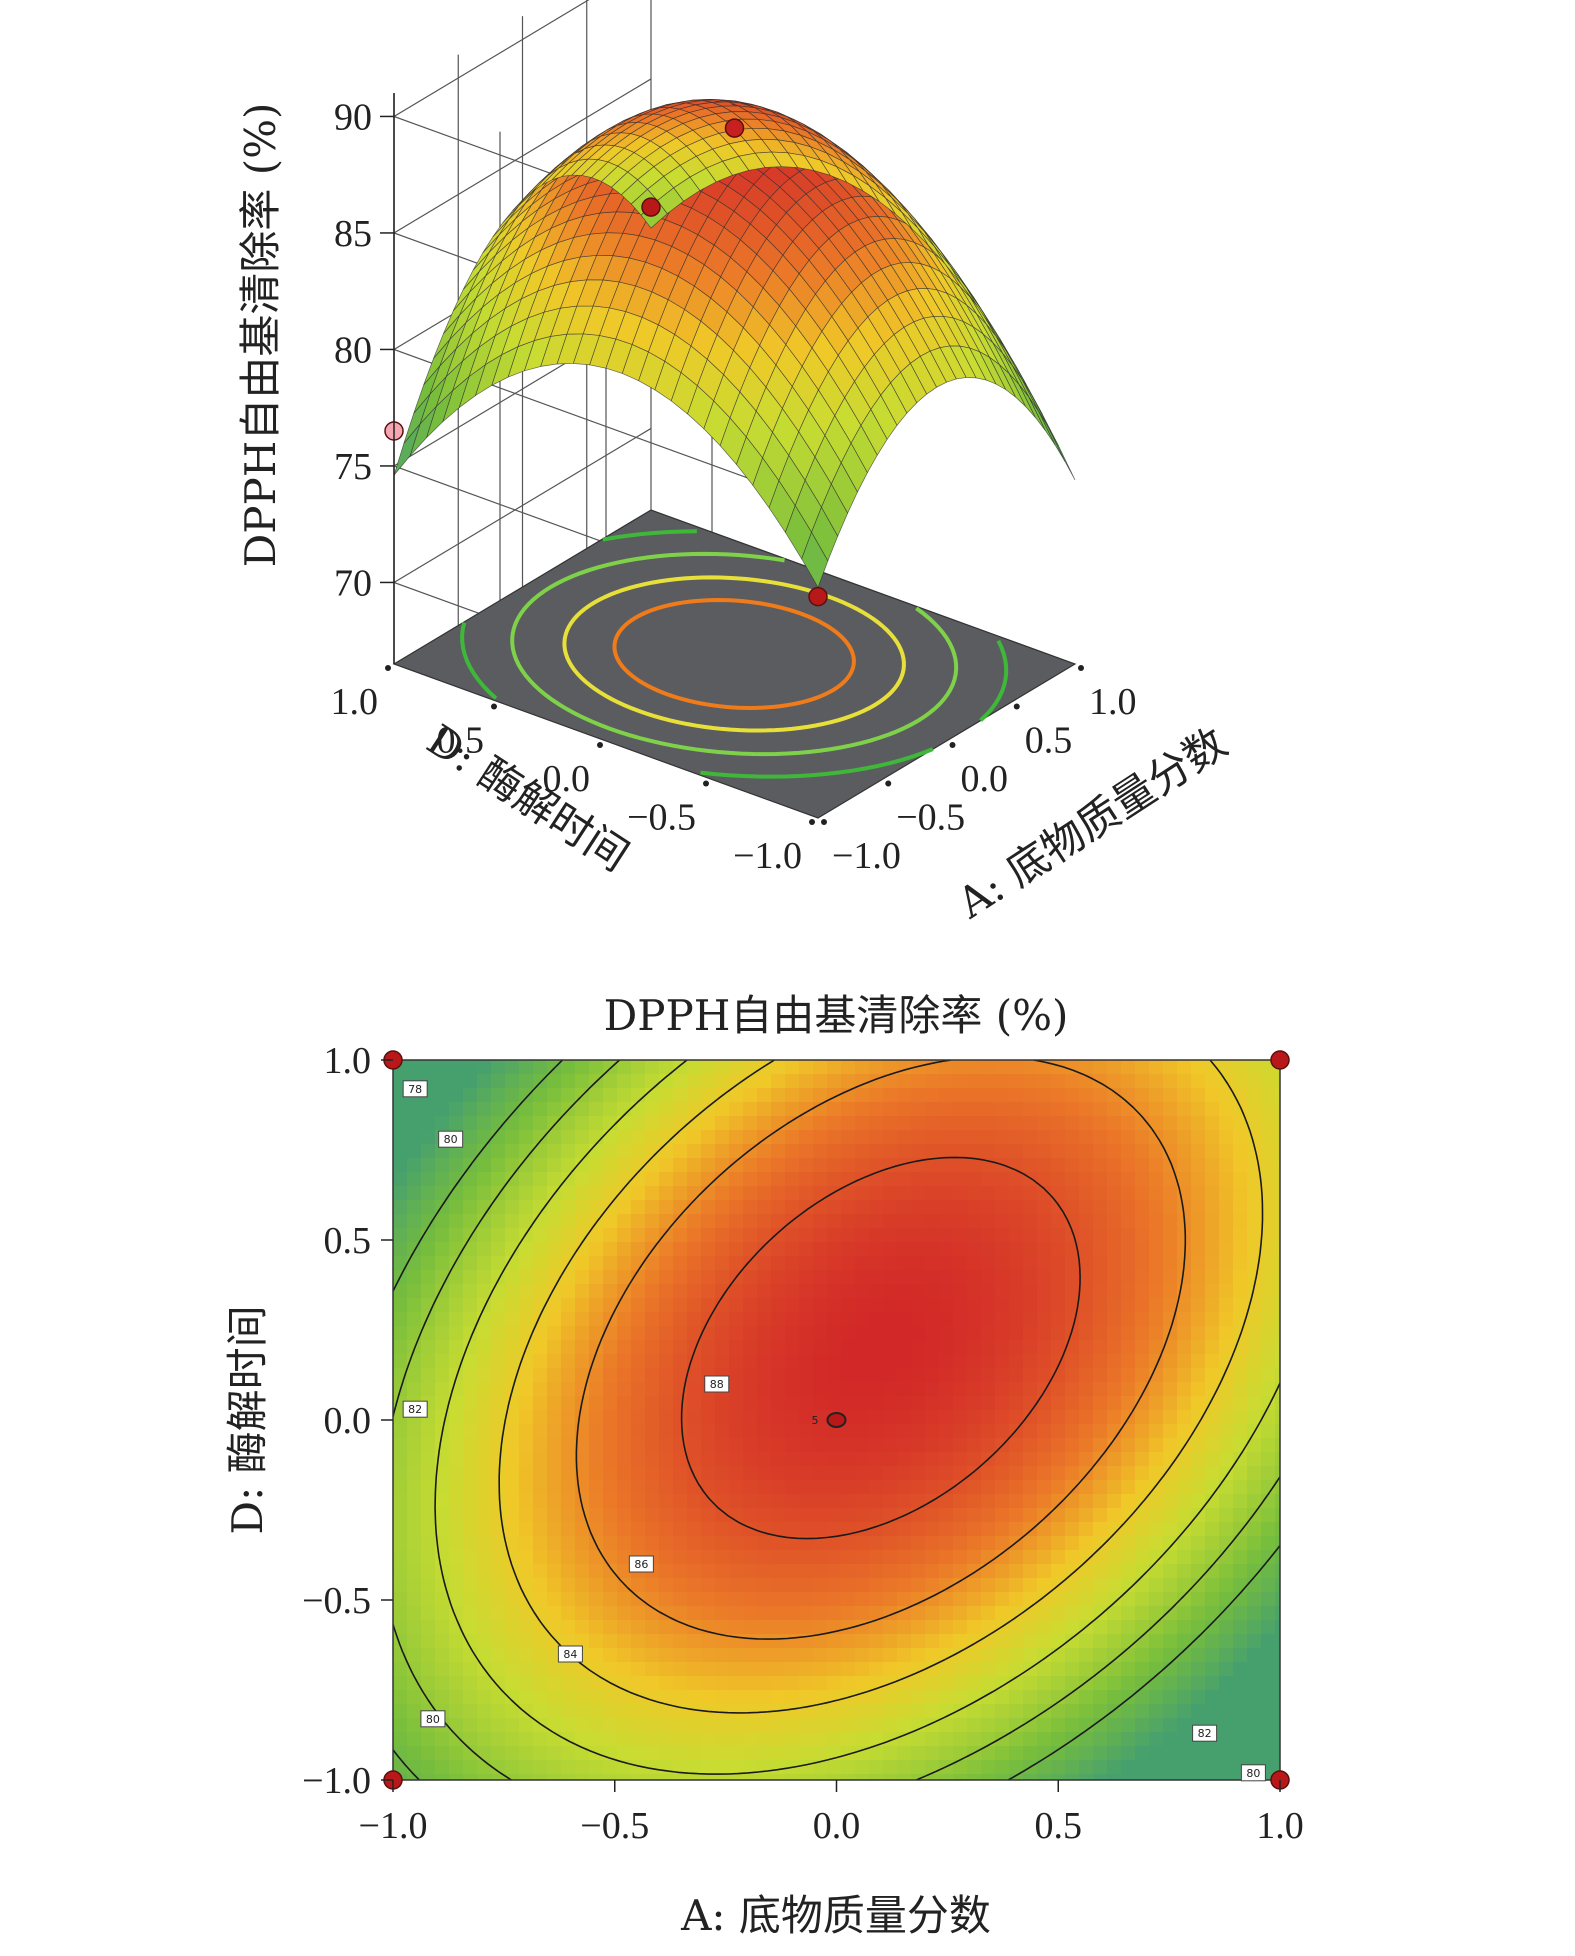 This screenshot has height=1956, width=1575. What do you see at coordinates (837, 1826) in the screenshot?
I see `x-tick-label: 0.0` at bounding box center [837, 1826].